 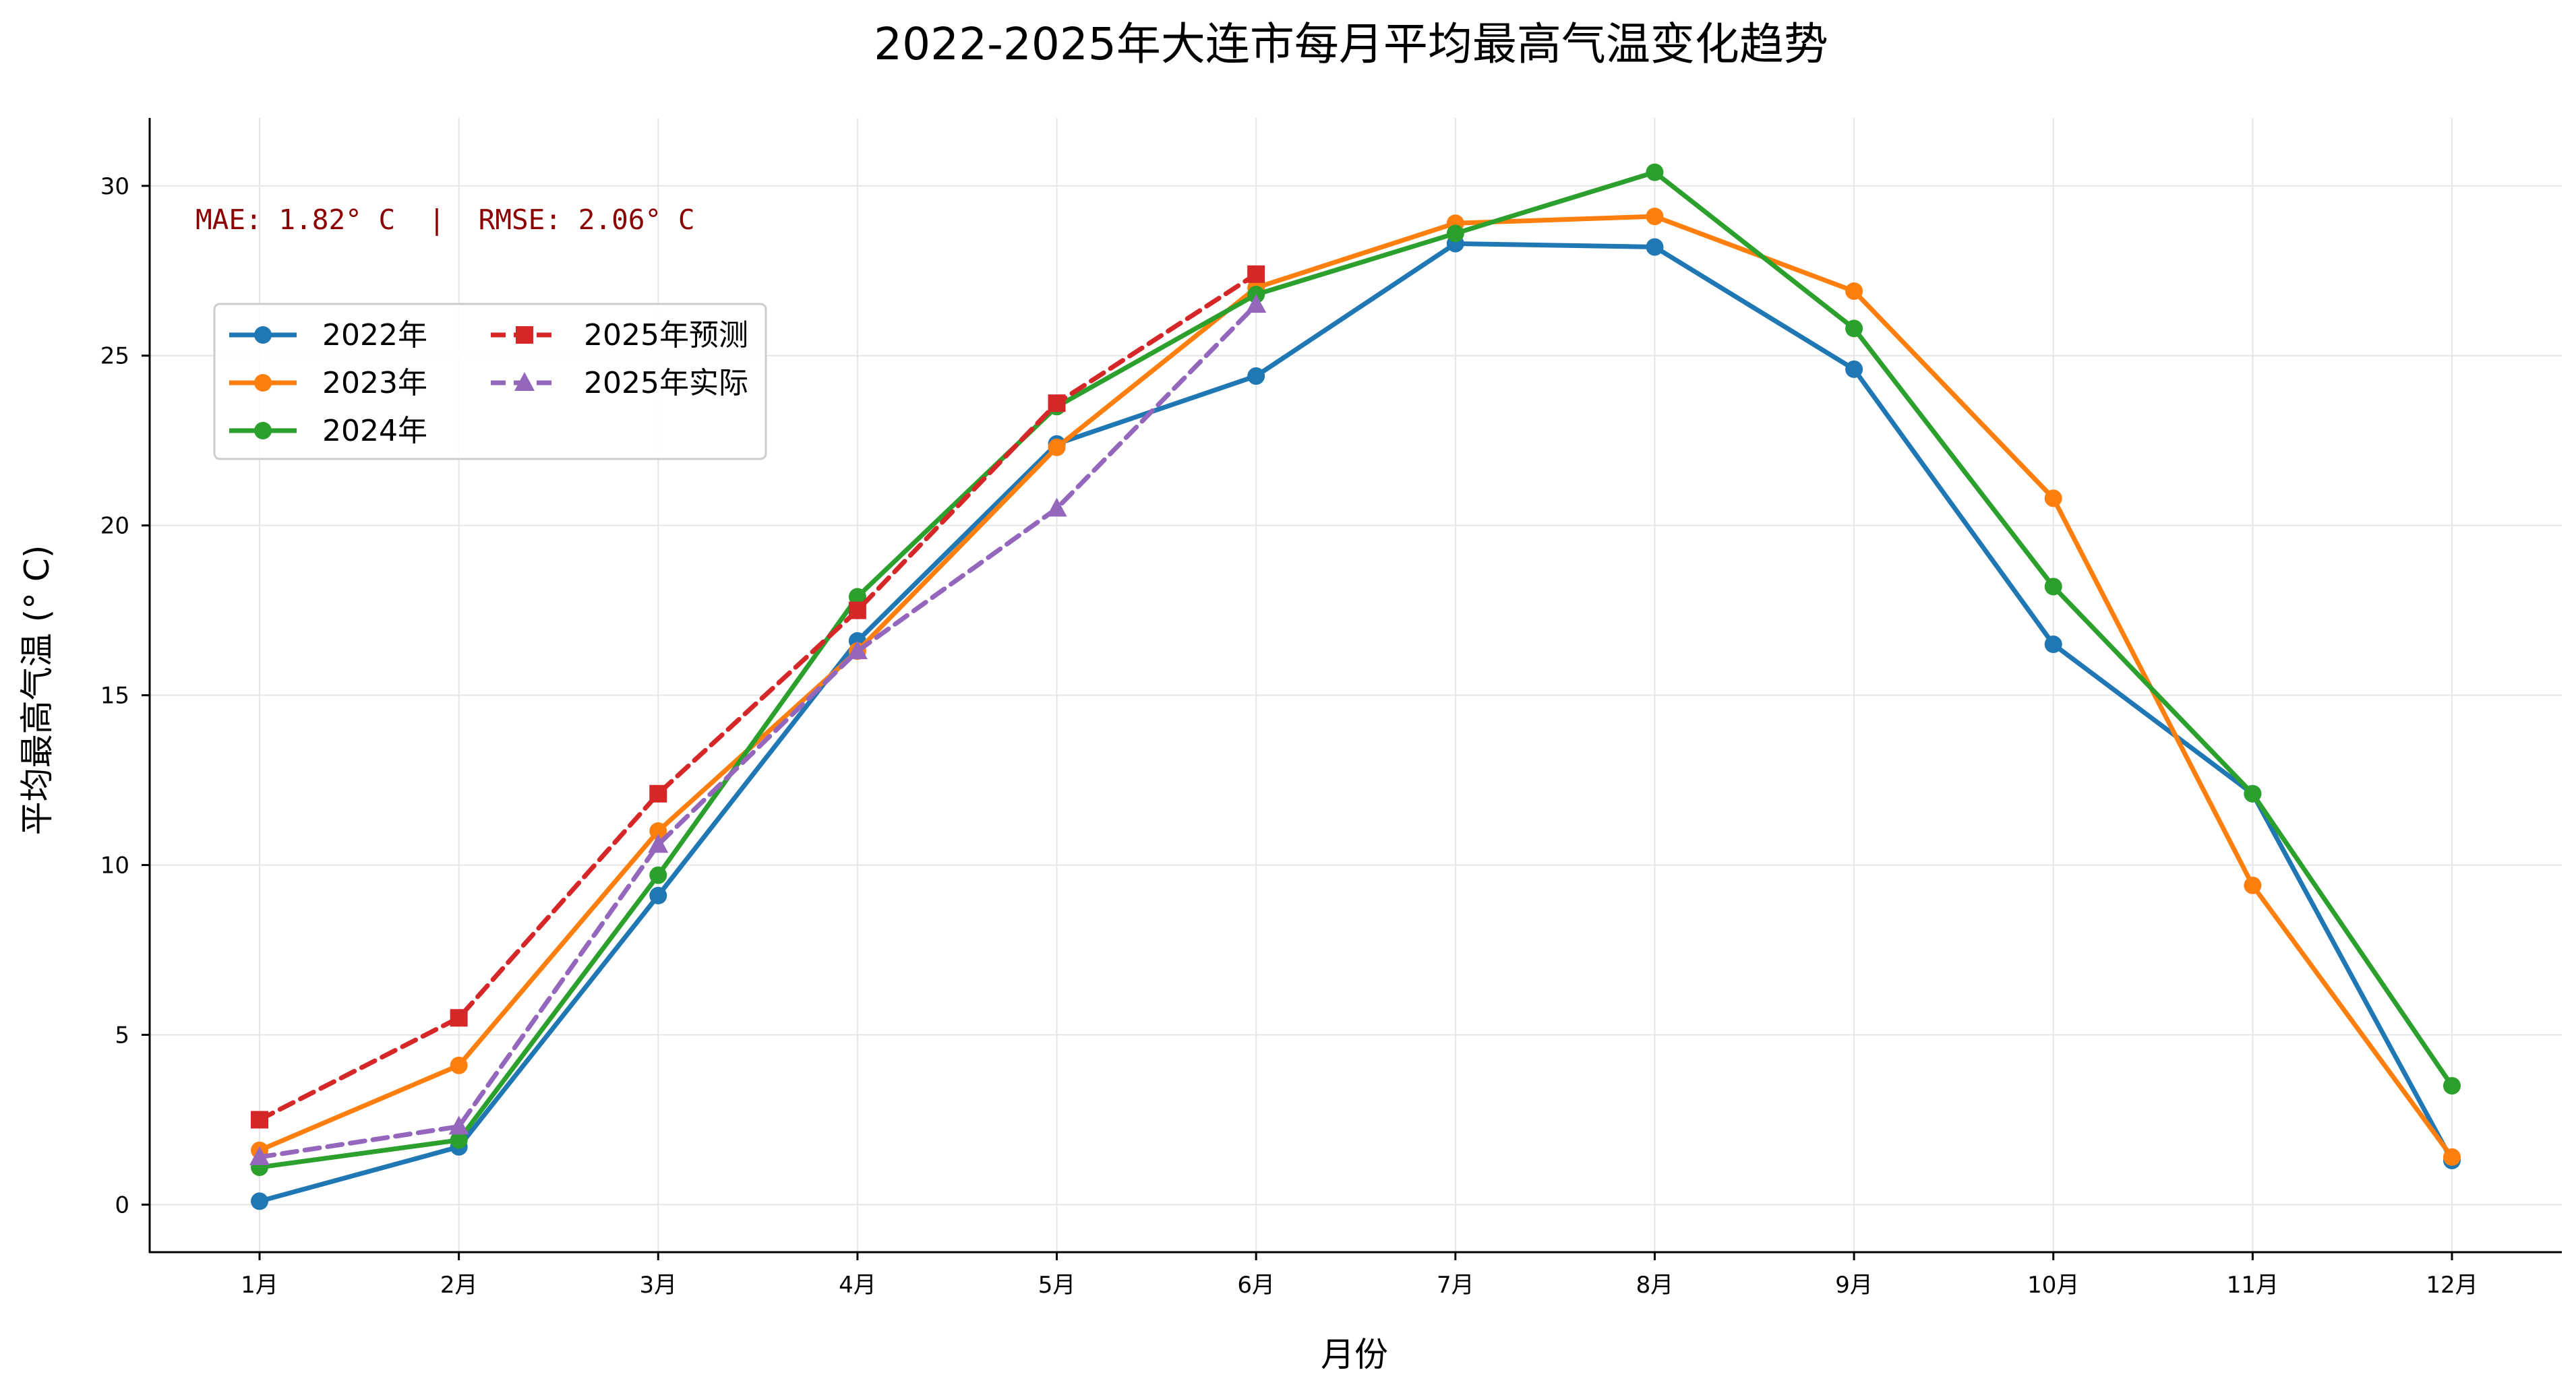 What do you see at coordinates (1655, 1285) in the screenshot?
I see `x-tick-label: 8月` at bounding box center [1655, 1285].